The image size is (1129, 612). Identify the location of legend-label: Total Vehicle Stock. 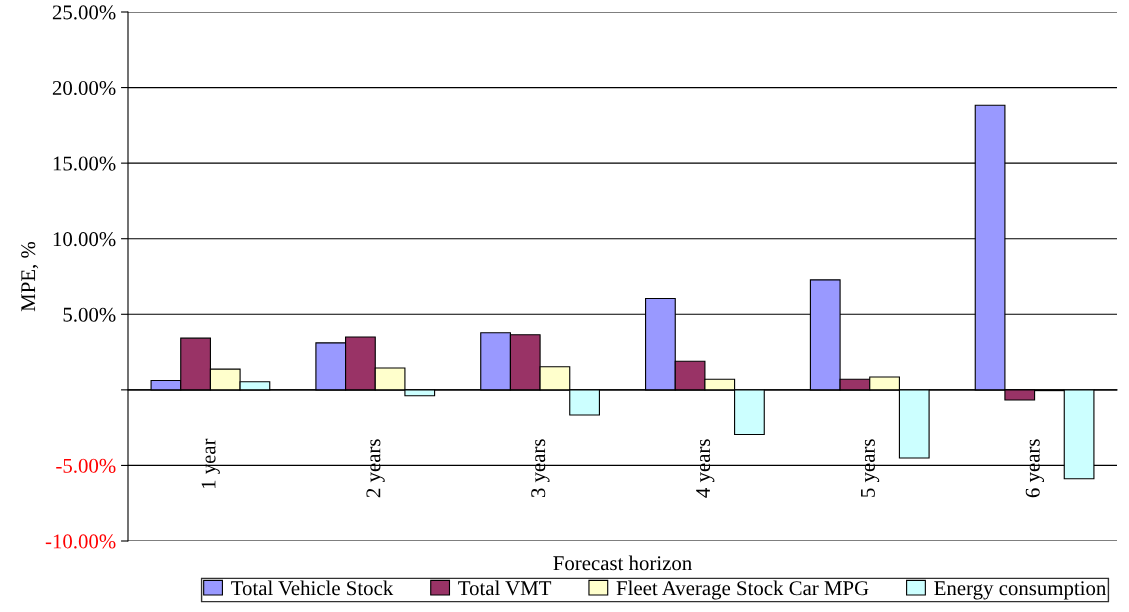
(312, 588).